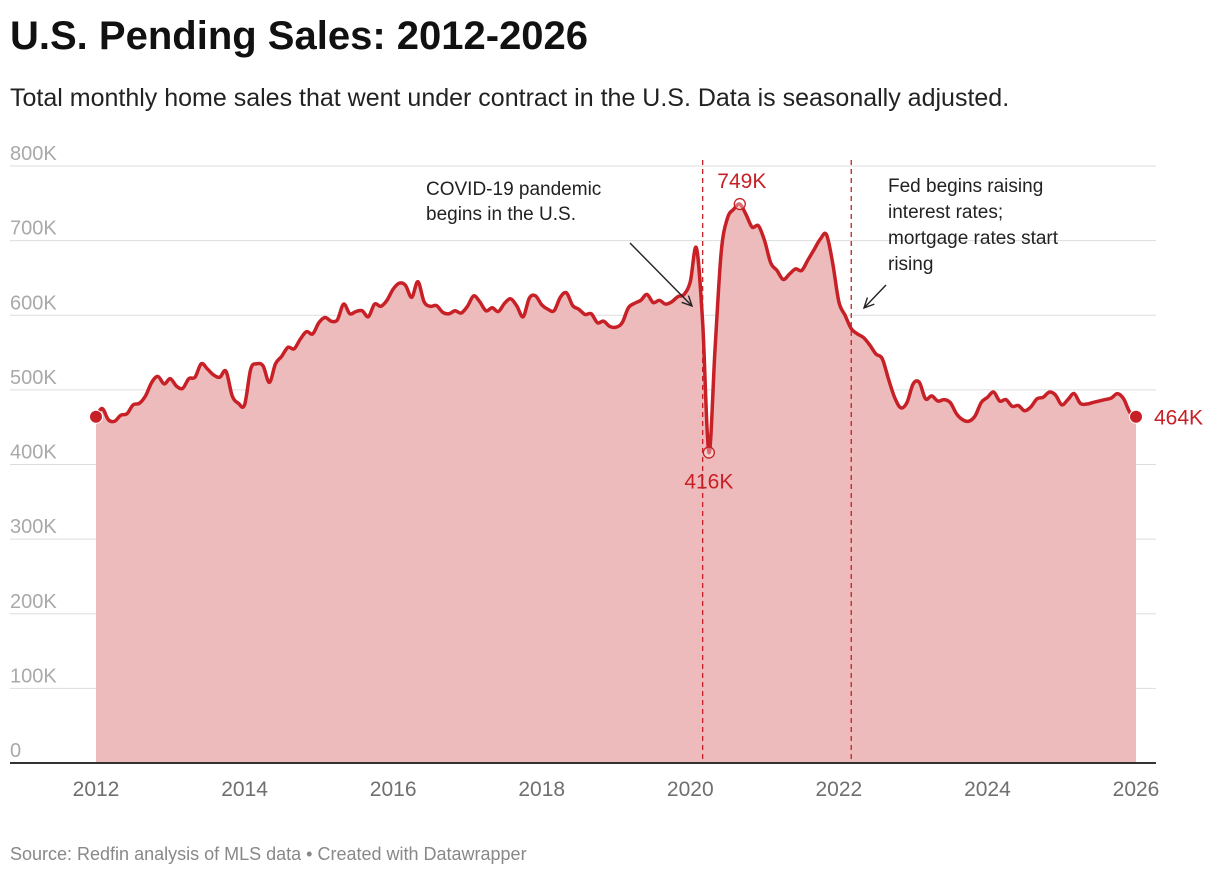  Describe the element at coordinates (33, 676) in the screenshot. I see `y-tick-label-100k: 100K` at that location.